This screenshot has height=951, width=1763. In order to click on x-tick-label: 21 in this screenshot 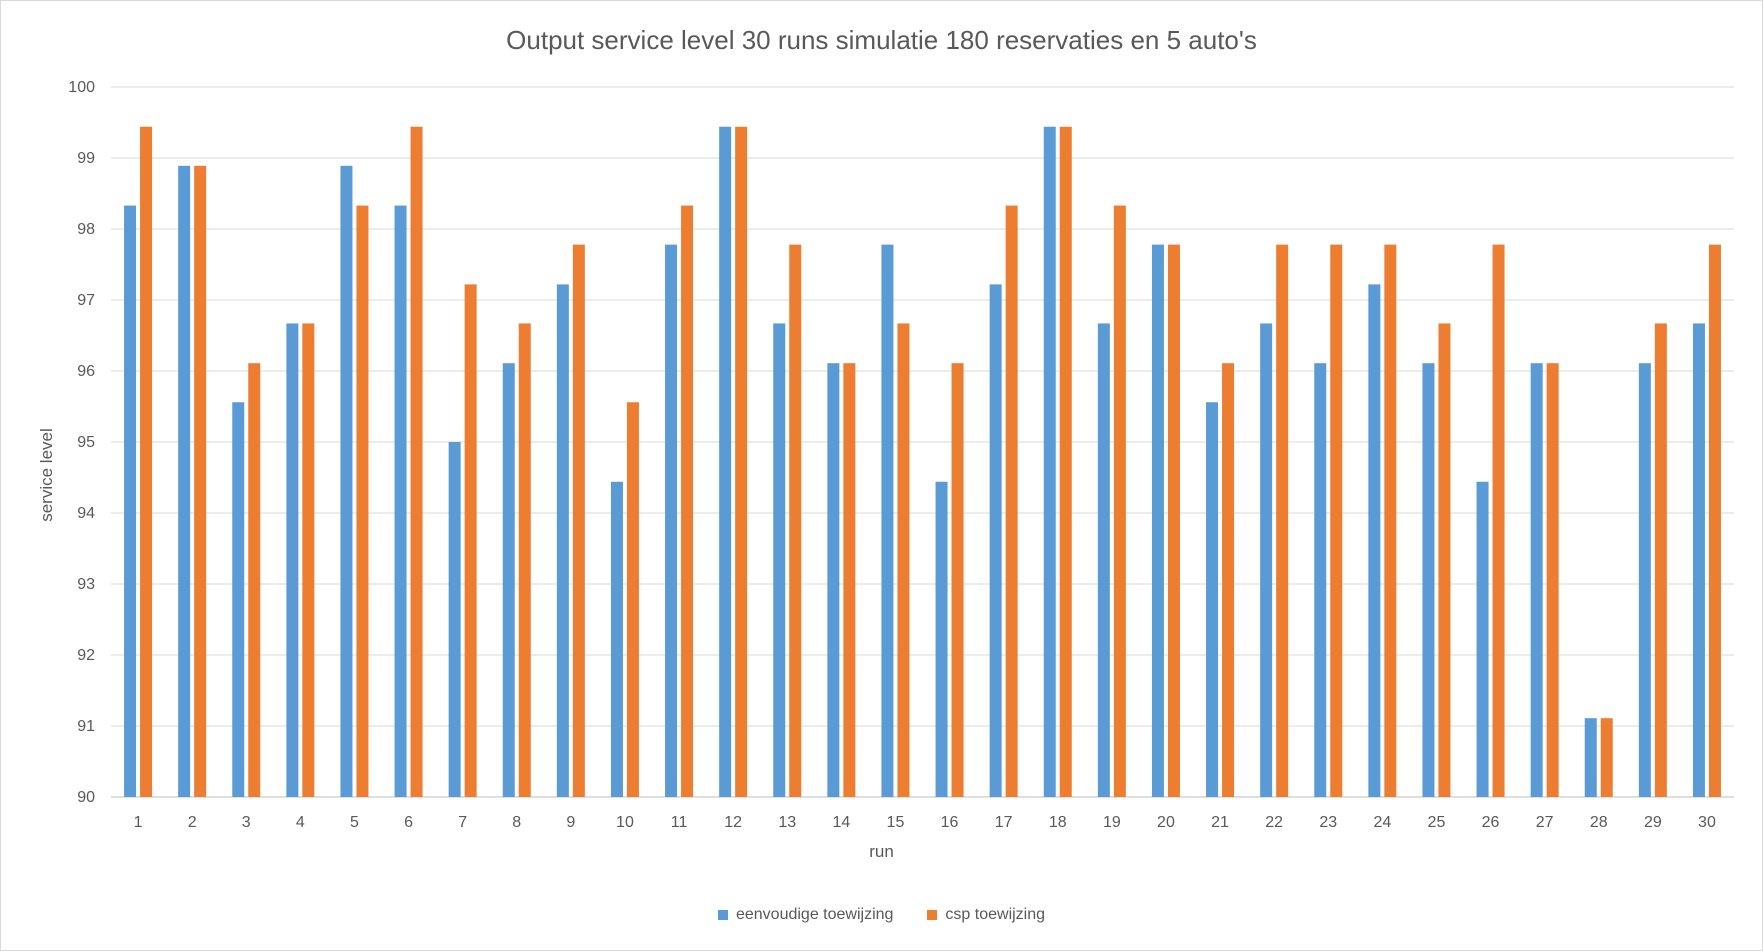, I will do `click(1220, 822)`.